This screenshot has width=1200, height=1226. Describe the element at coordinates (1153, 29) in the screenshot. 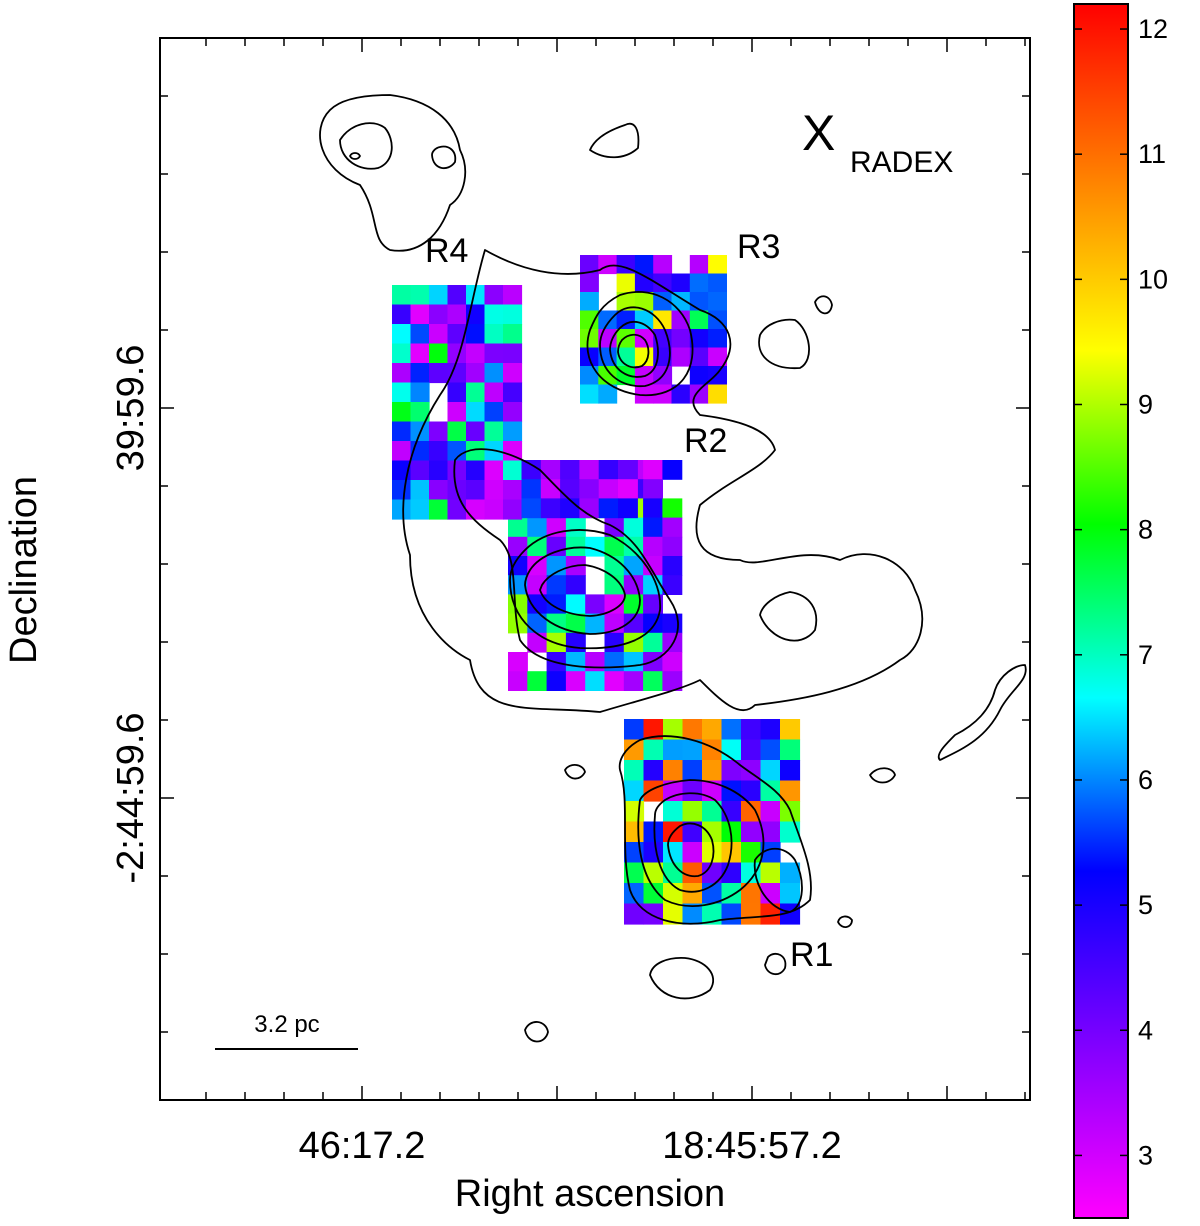

I see `colorbar-tick-label: 12` at that location.